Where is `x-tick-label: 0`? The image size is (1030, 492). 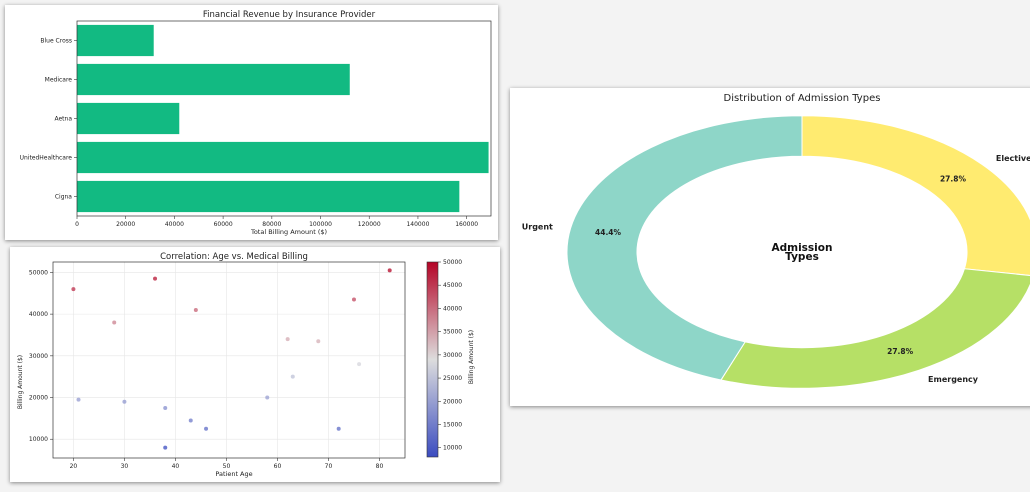
x-tick-label: 0 is located at coordinates (77, 224).